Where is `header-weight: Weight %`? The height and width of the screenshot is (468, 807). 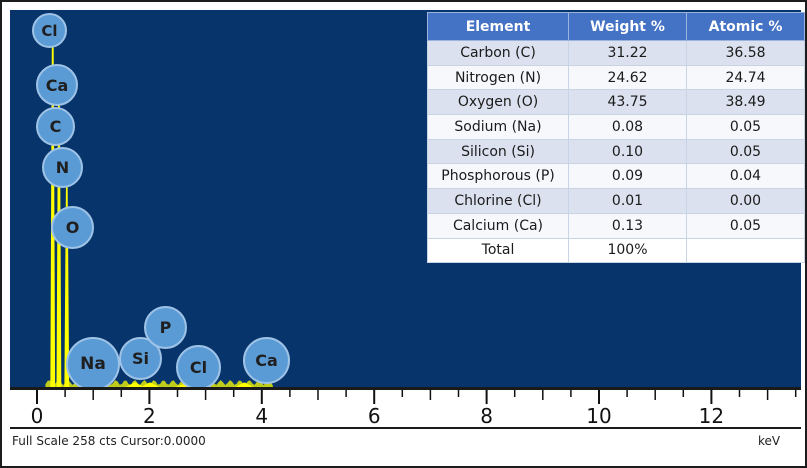 header-weight: Weight % is located at coordinates (627, 26).